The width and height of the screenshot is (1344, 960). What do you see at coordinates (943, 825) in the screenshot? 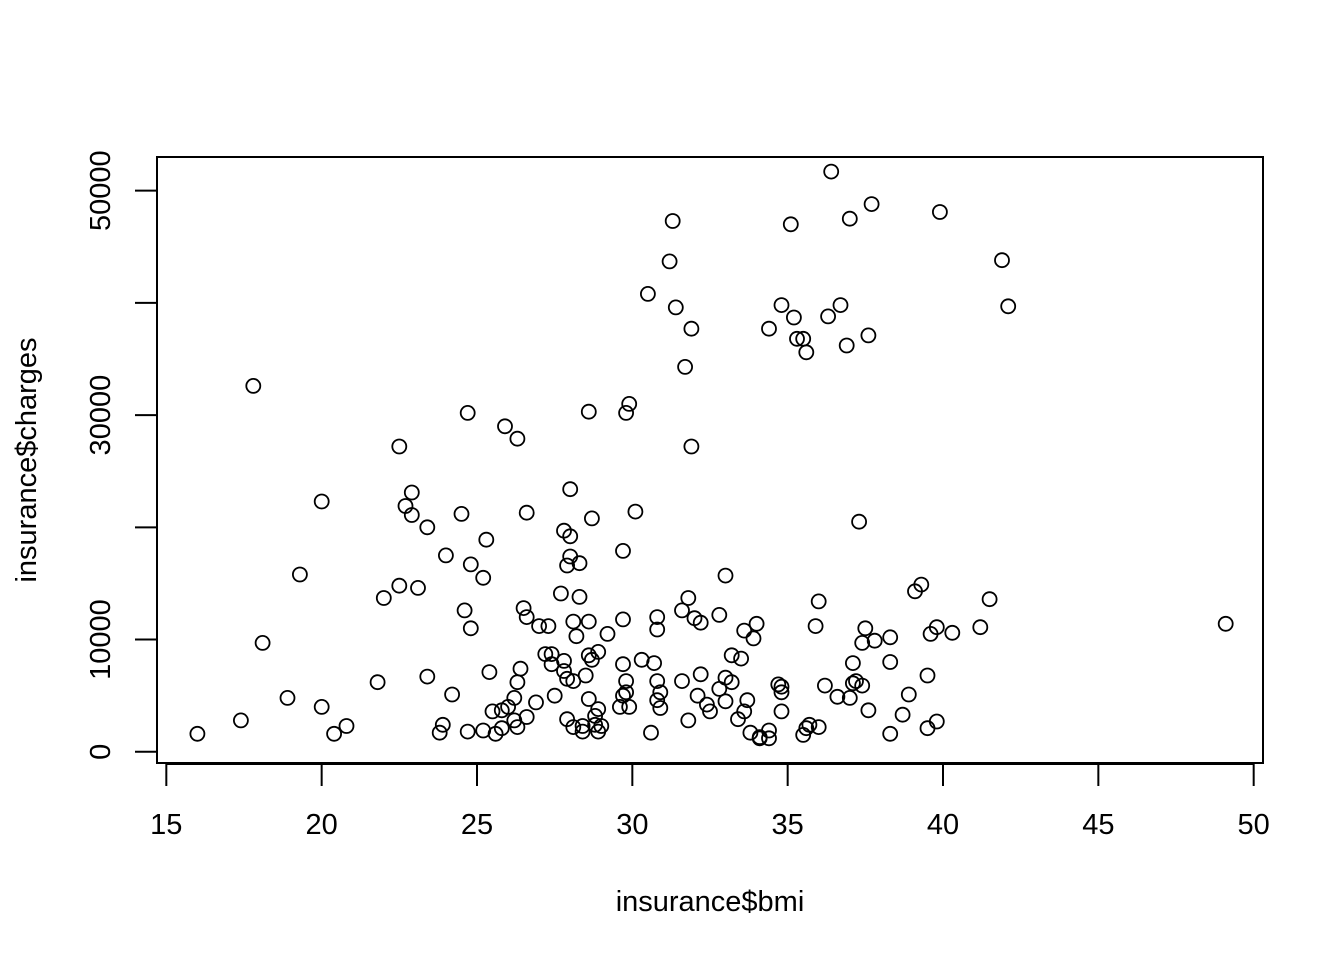
I see `x-tick-label: 40` at bounding box center [943, 825].